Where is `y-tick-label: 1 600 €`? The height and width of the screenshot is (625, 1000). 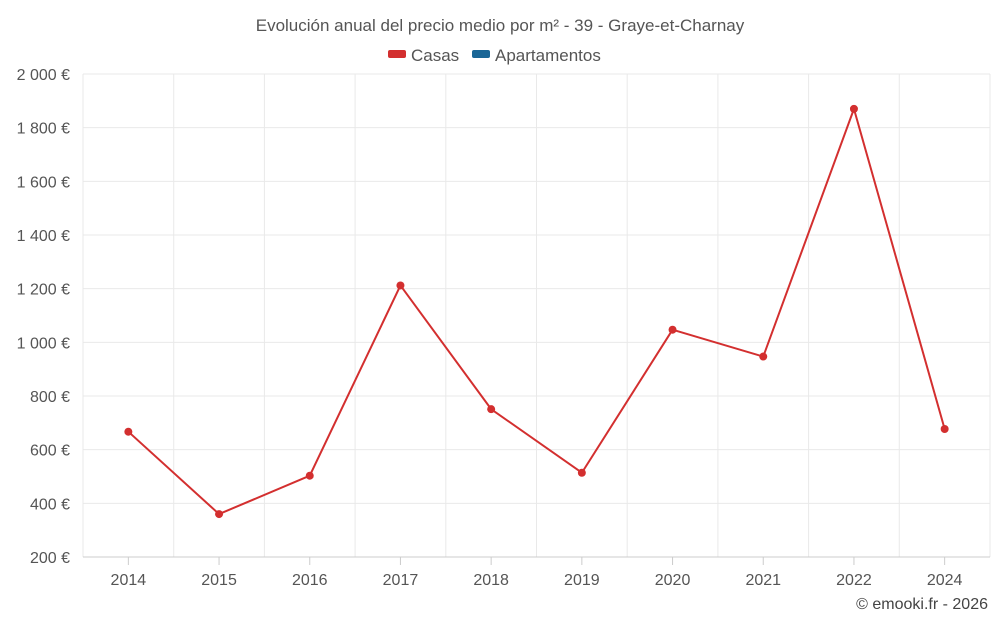 y-tick-label: 1 600 € is located at coordinates (43, 182).